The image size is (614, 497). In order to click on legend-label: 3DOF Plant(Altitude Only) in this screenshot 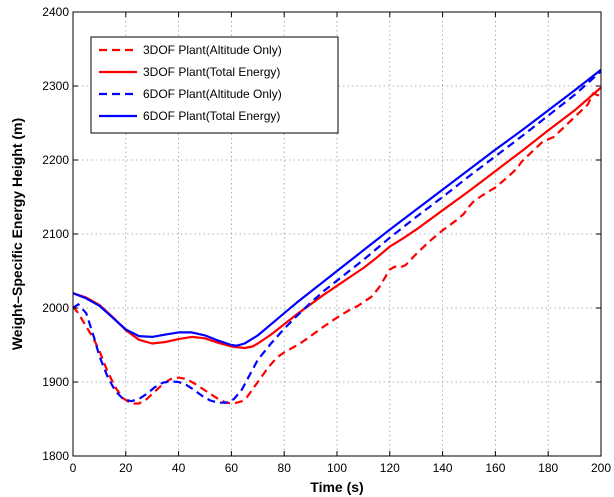, I will do `click(212, 50)`.